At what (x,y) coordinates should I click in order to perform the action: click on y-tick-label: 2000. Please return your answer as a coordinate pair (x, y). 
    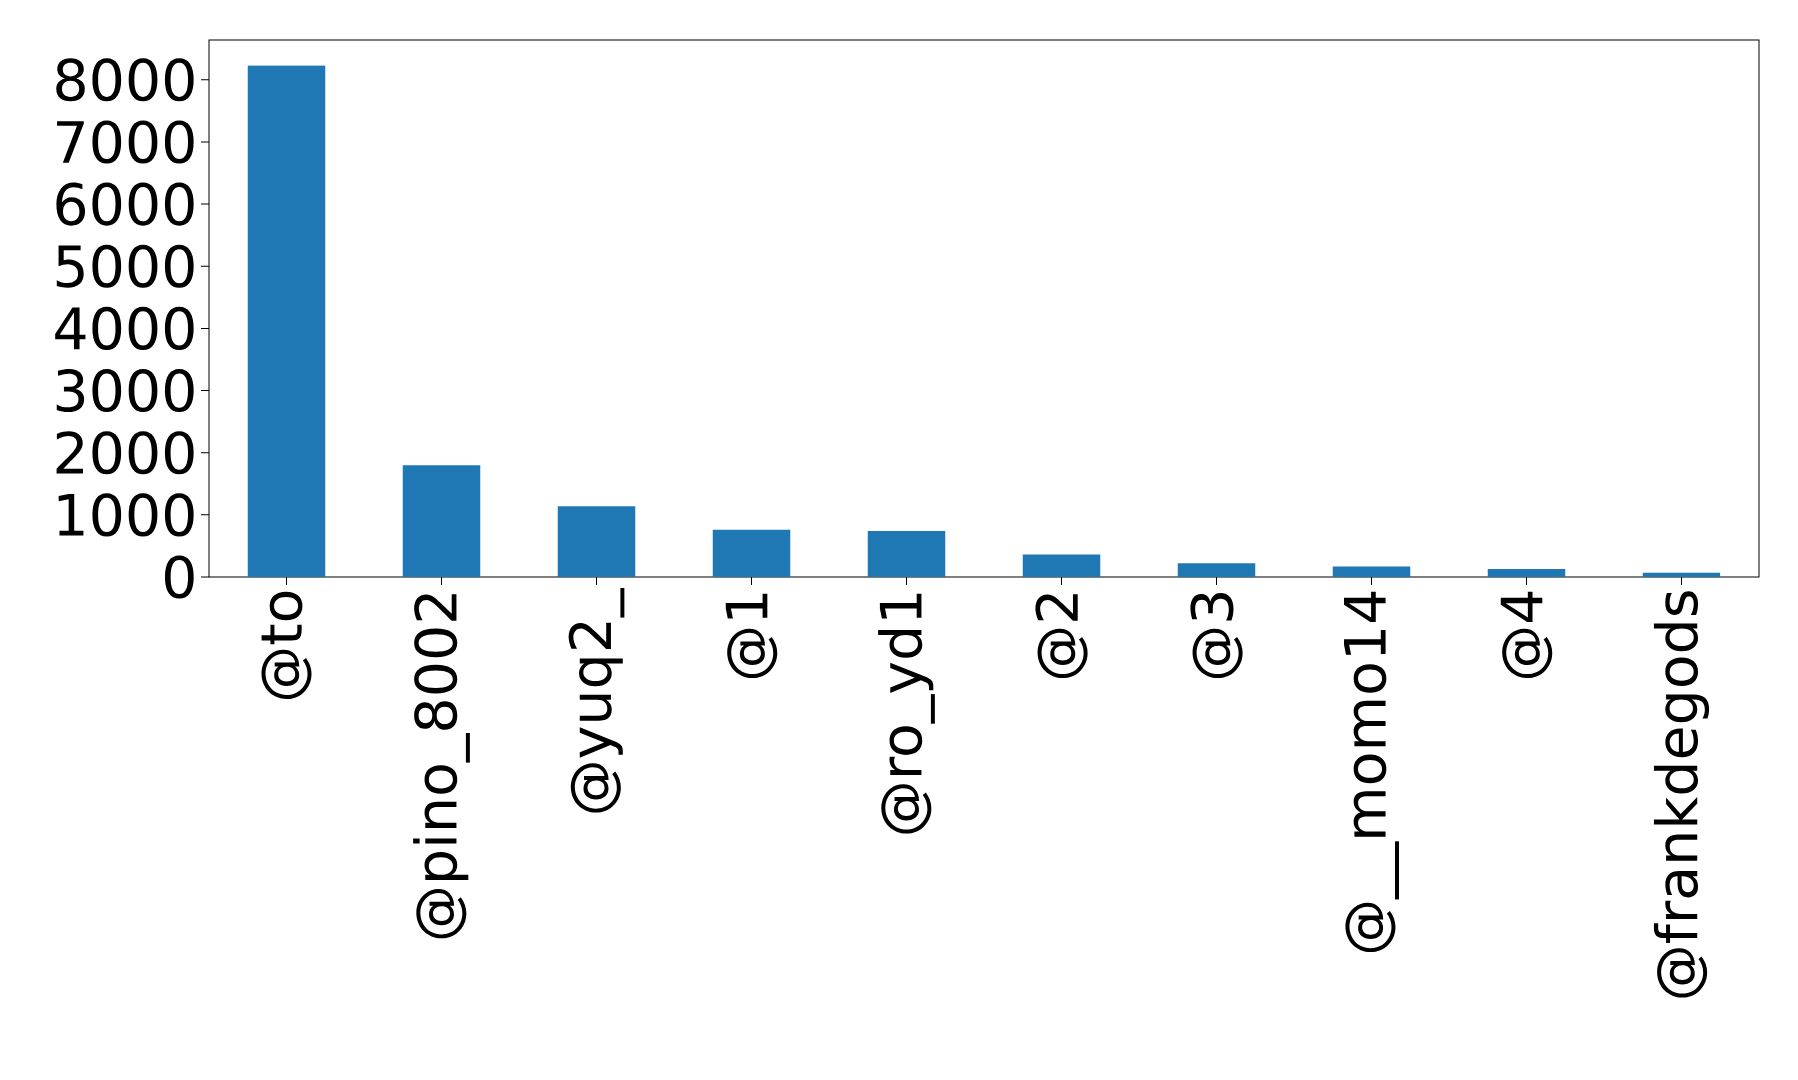
    Looking at the image, I should click on (125, 453).